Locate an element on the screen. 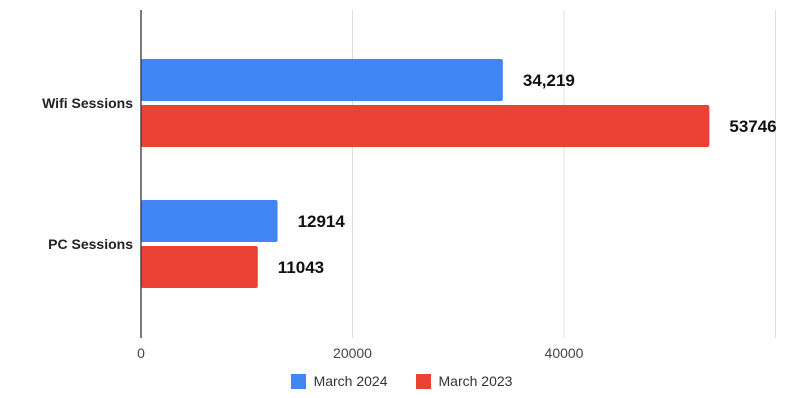  legend-item-march-2023: March 2023 is located at coordinates (464, 381).